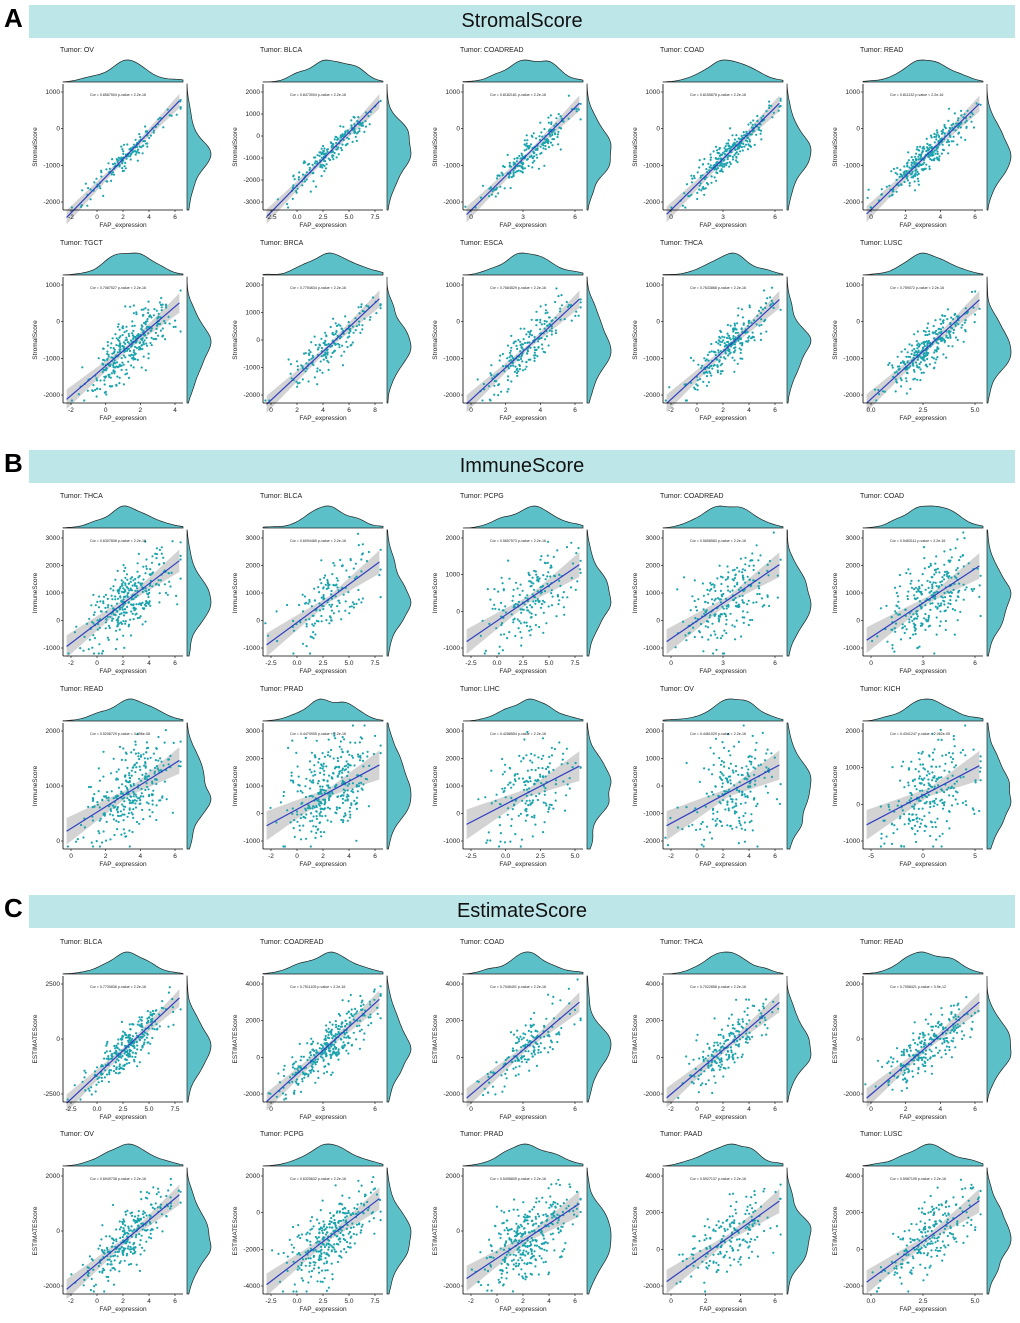  I want to click on y-tick-label: 2000, so click(253, 759).